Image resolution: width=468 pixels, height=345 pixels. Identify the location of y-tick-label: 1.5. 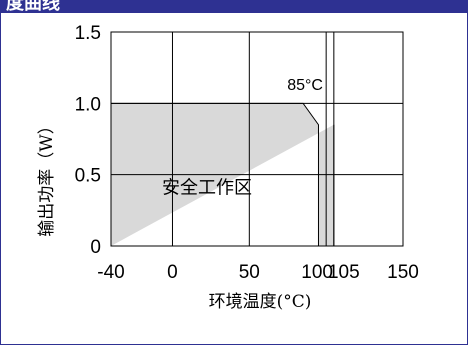
(88, 33).